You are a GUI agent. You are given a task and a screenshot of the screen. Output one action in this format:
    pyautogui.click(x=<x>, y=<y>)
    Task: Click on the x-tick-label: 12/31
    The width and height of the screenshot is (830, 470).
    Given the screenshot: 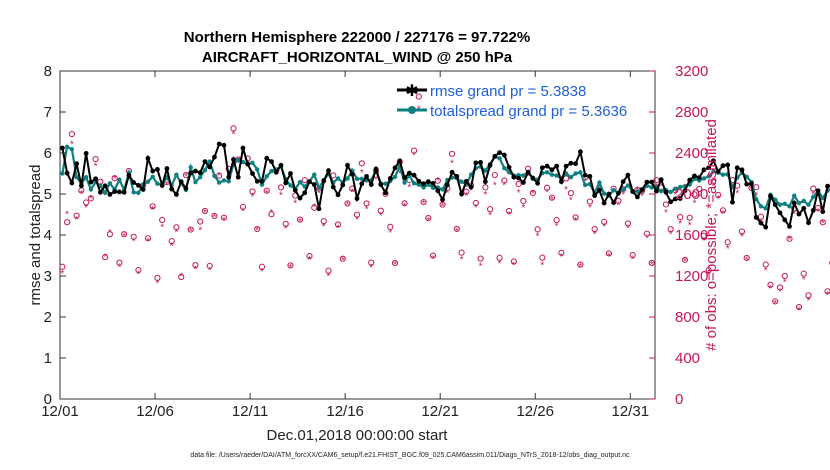 What is the action you would take?
    pyautogui.click(x=631, y=411)
    